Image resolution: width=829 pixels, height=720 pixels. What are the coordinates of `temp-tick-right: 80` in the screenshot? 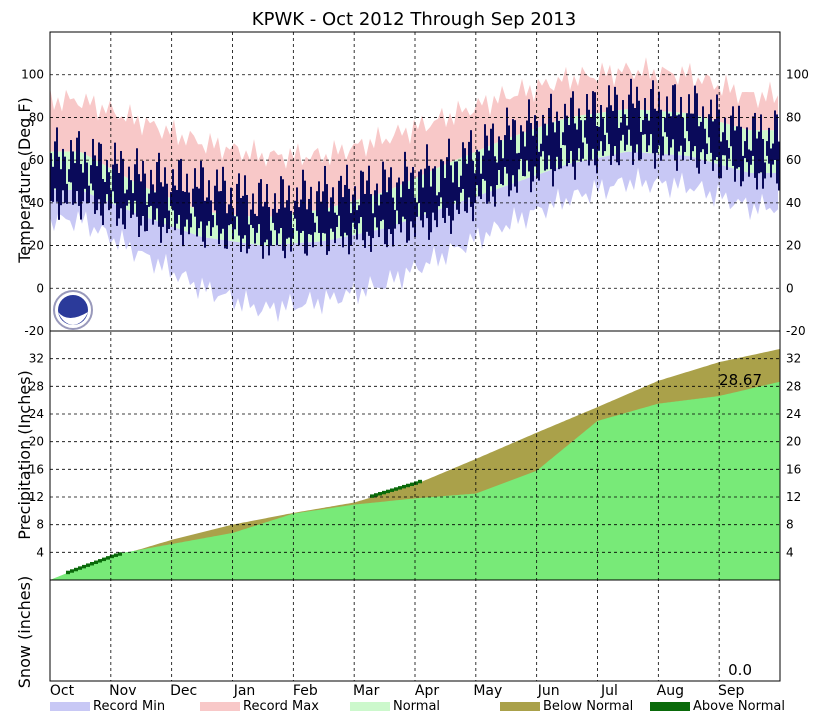 It's located at (793, 117).